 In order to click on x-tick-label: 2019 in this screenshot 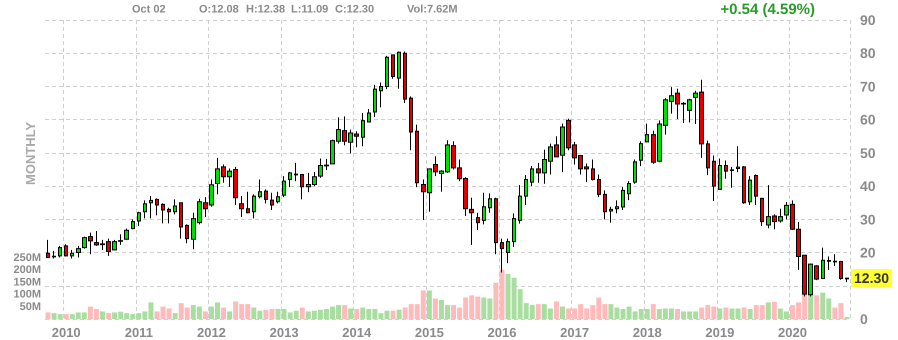, I will do `click(719, 332)`.